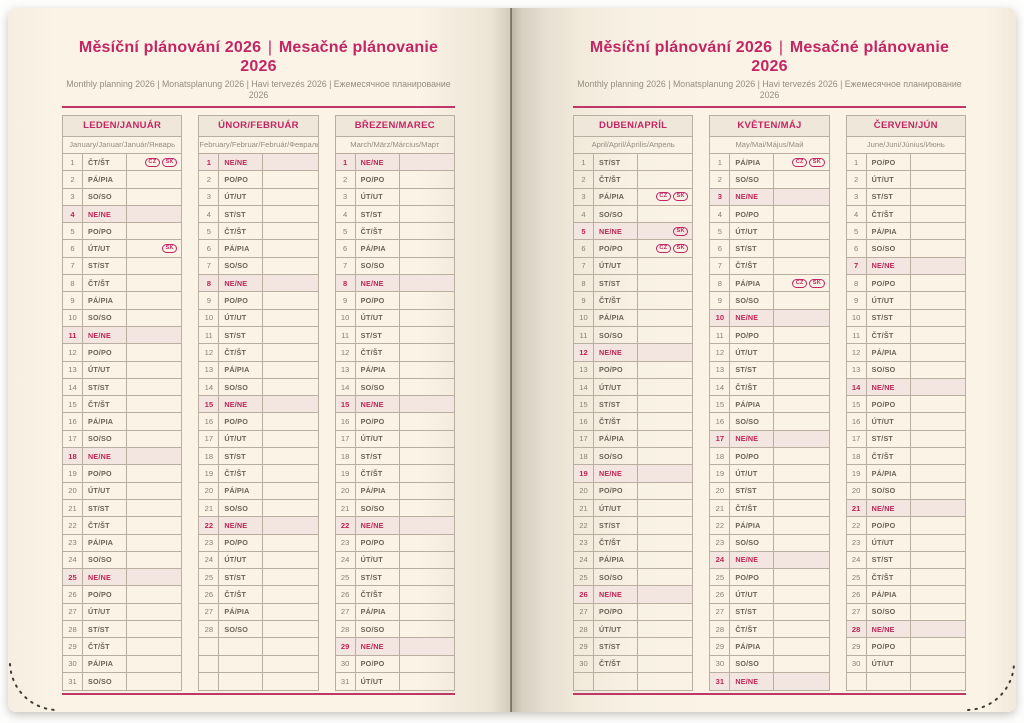  I want to click on day-row: 9 PO/PO, so click(258, 301).